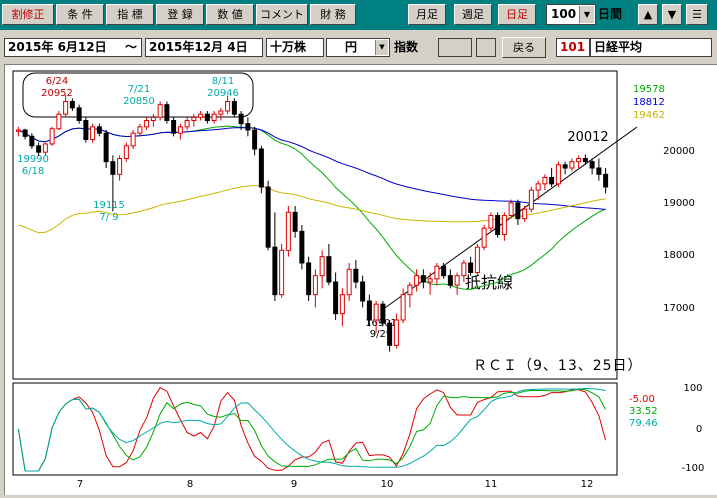 The width and height of the screenshot is (717, 498). I want to click on price-tick-20000: 20000, so click(679, 151).